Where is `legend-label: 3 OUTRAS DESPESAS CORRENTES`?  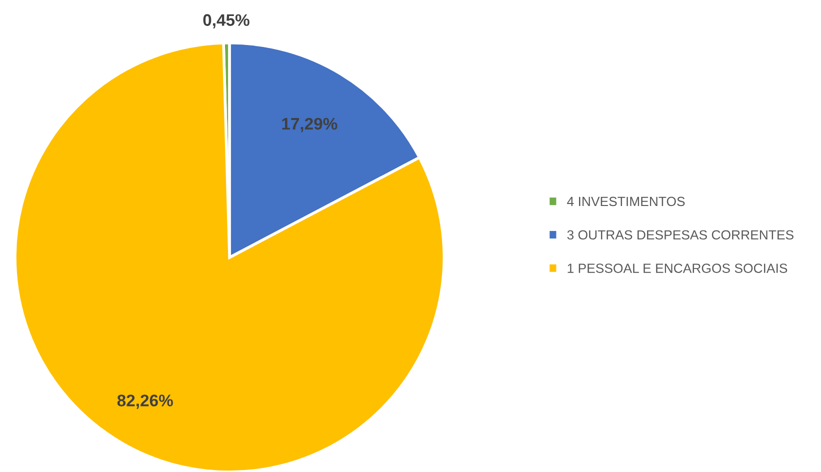
legend-label: 3 OUTRAS DESPESAS CORRENTES is located at coordinates (680, 235).